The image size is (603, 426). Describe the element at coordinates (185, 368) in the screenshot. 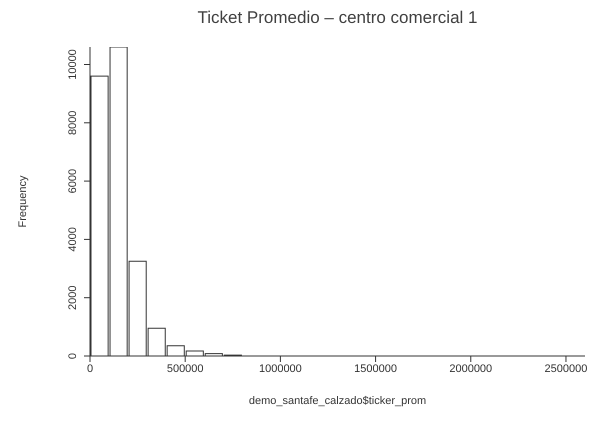

I see `x-tick-label: 500000` at that location.